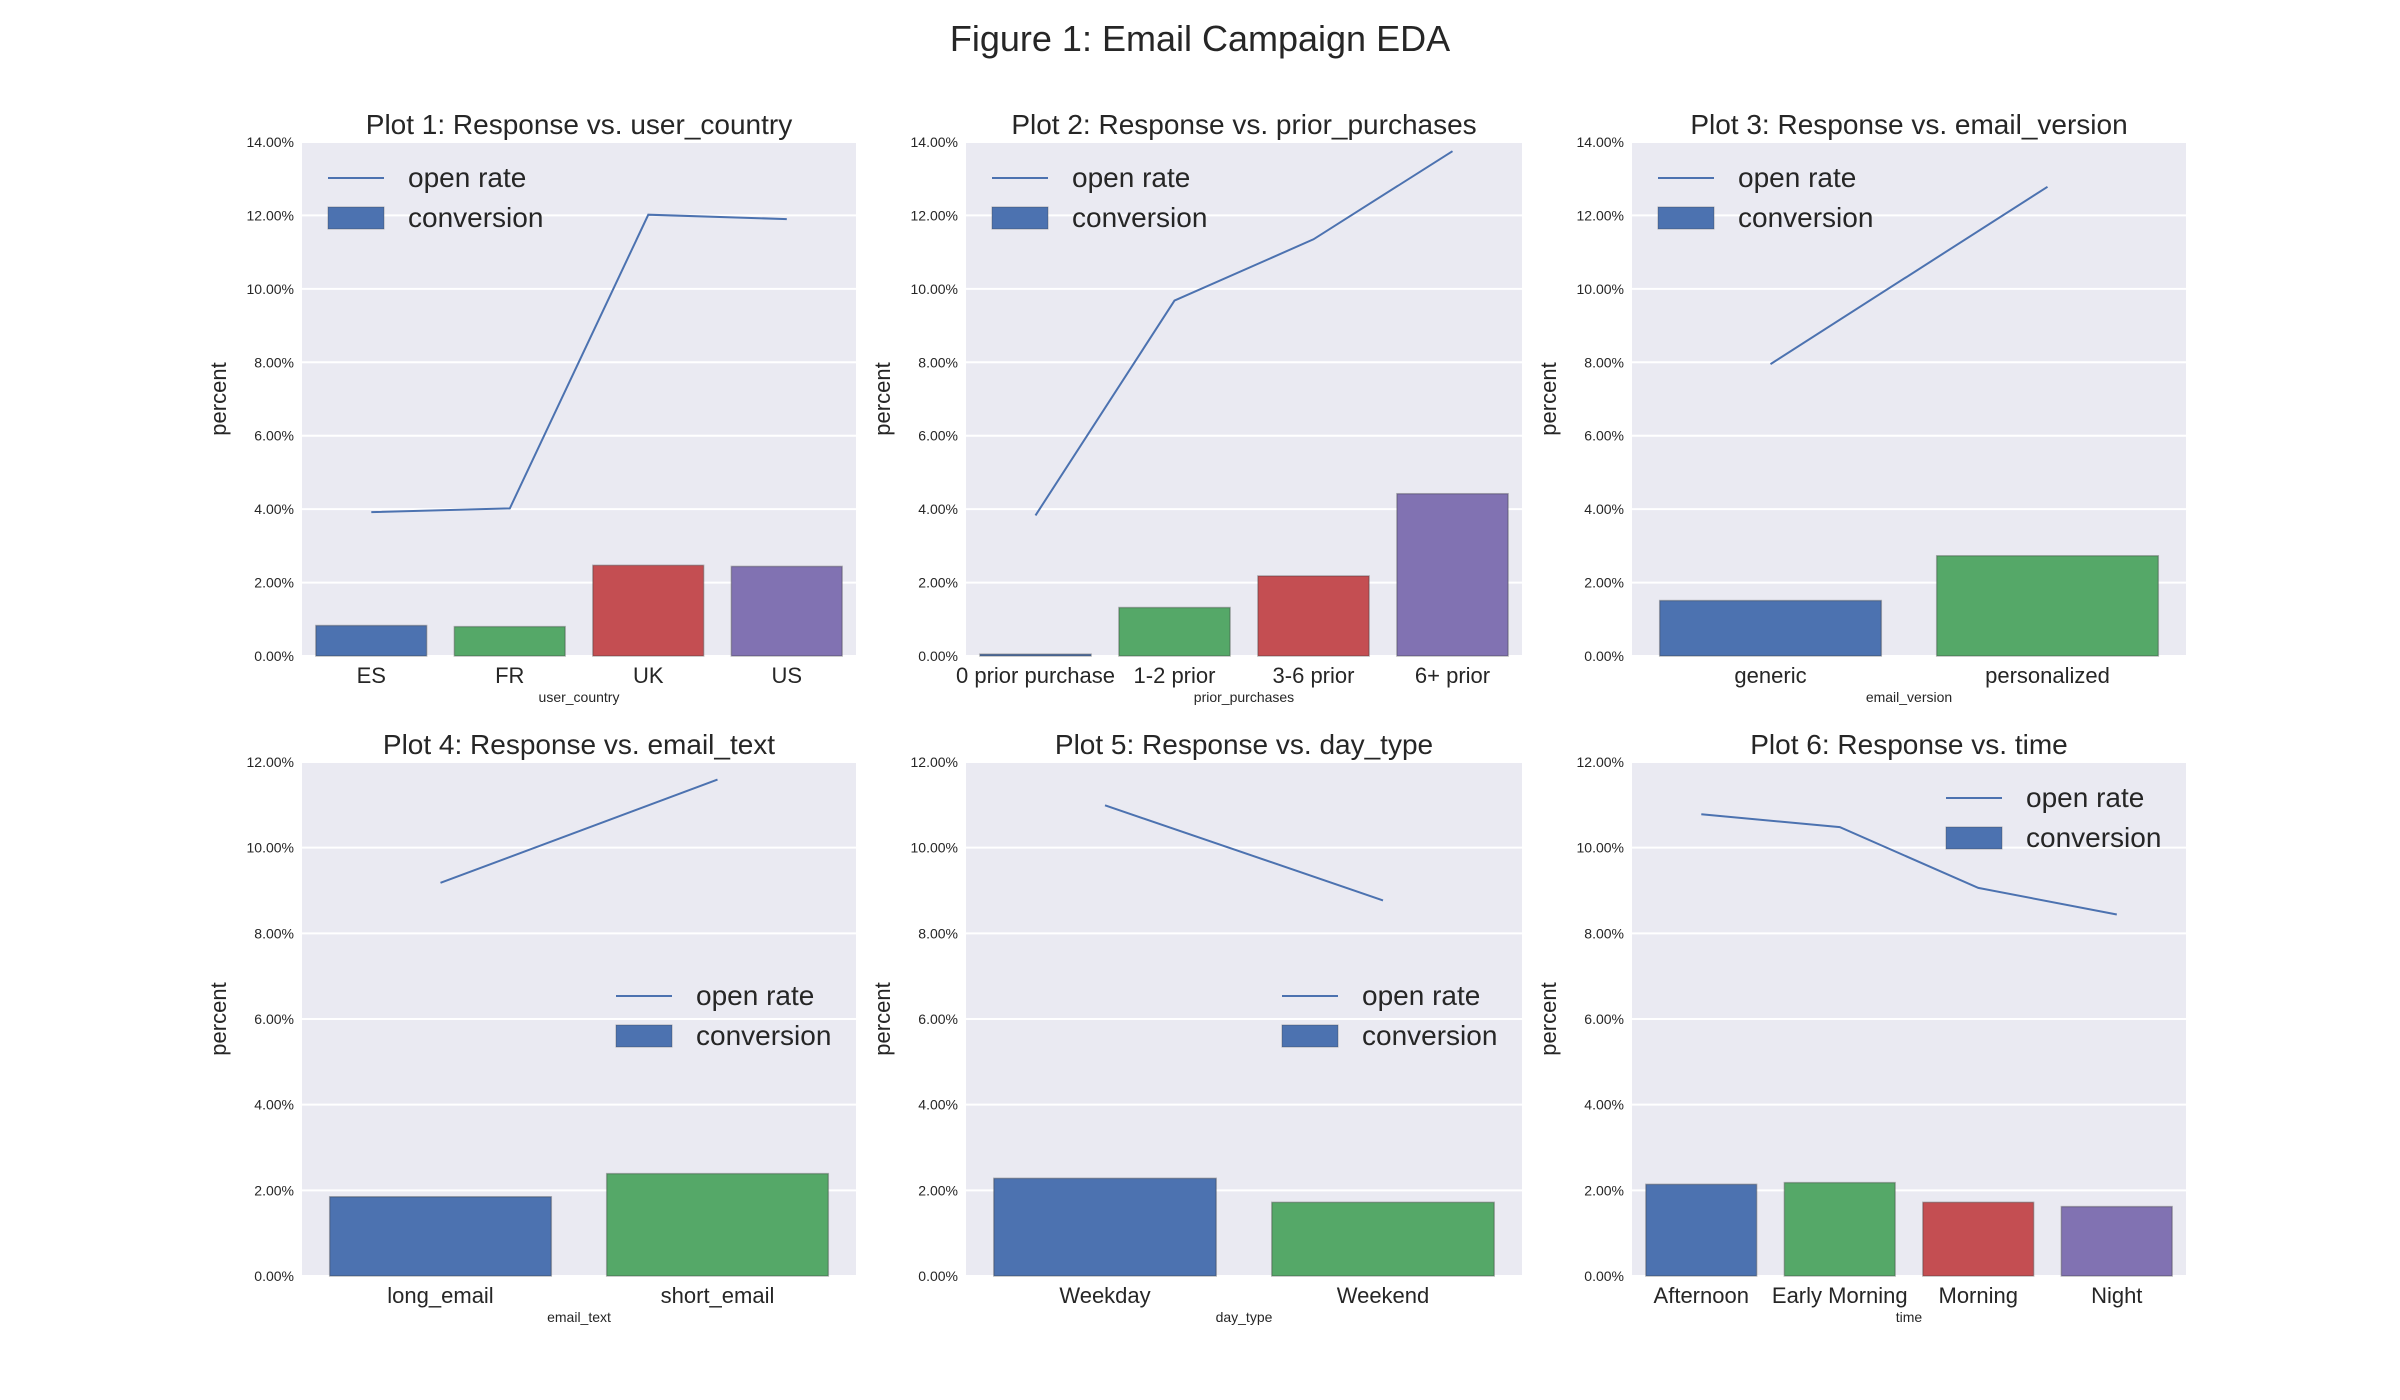 This screenshot has height=1400, width=2400. I want to click on x-tick-label: ES, so click(371, 675).